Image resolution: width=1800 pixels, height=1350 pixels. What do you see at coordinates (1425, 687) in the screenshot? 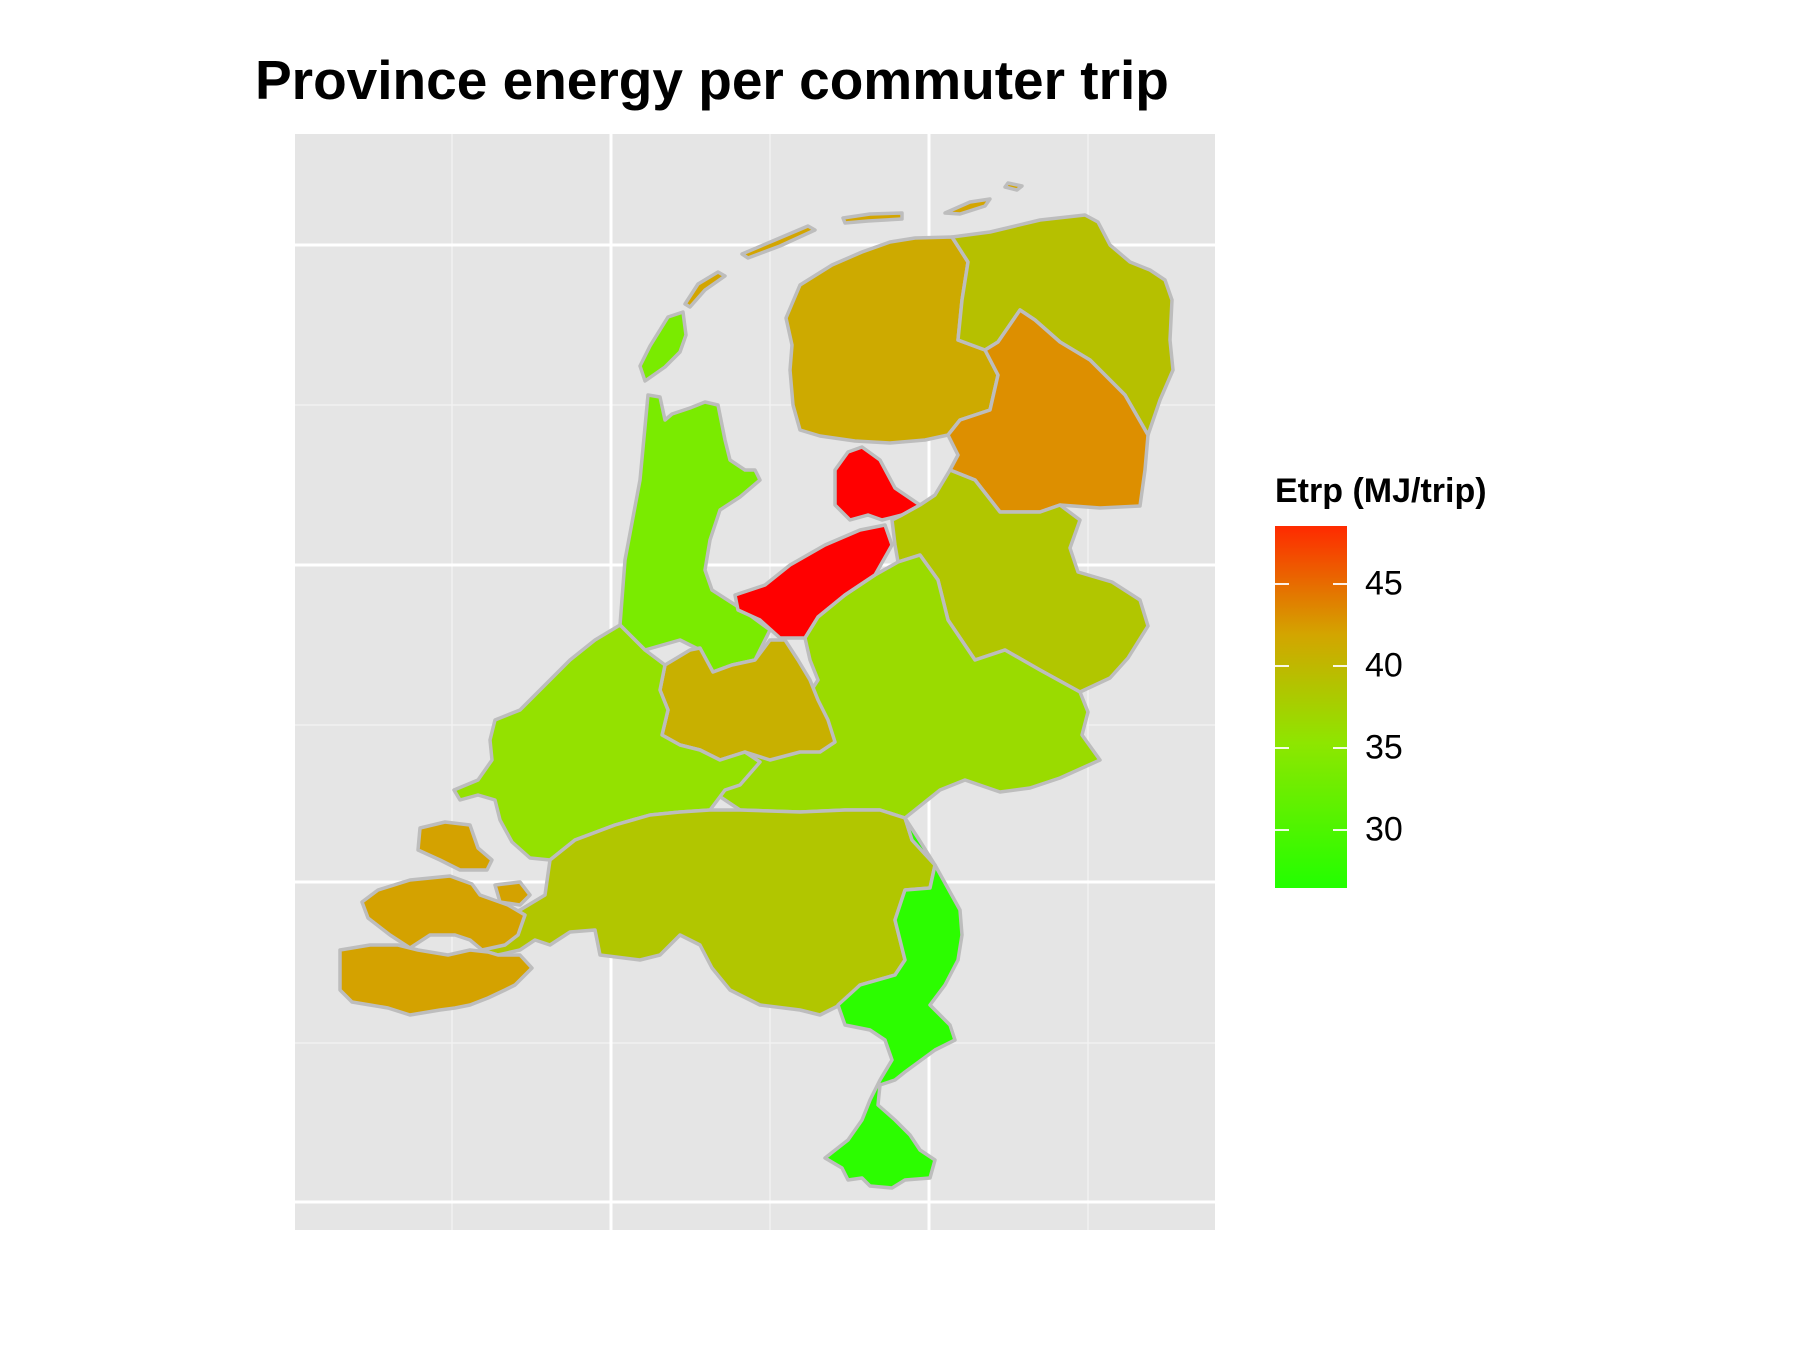
I see `legend: Etrp (MJ/trip) 45 40 35 30` at bounding box center [1425, 687].